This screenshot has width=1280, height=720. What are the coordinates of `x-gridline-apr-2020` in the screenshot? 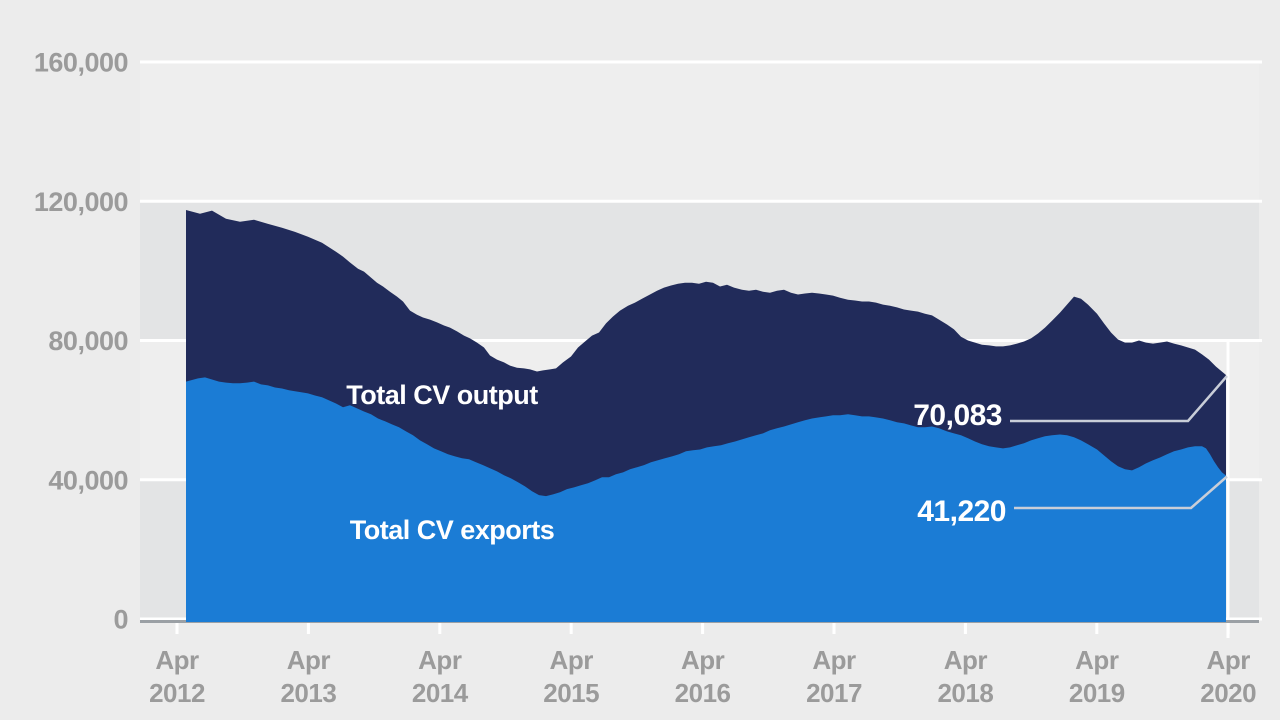 It's located at (1228, 489).